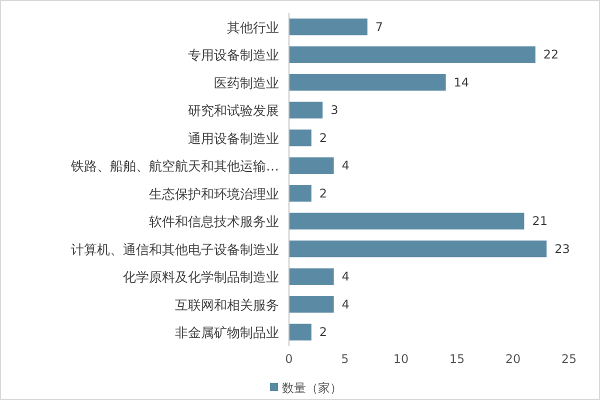 This screenshot has height=400, width=600. I want to click on x-tick-label: 25, so click(569, 359).